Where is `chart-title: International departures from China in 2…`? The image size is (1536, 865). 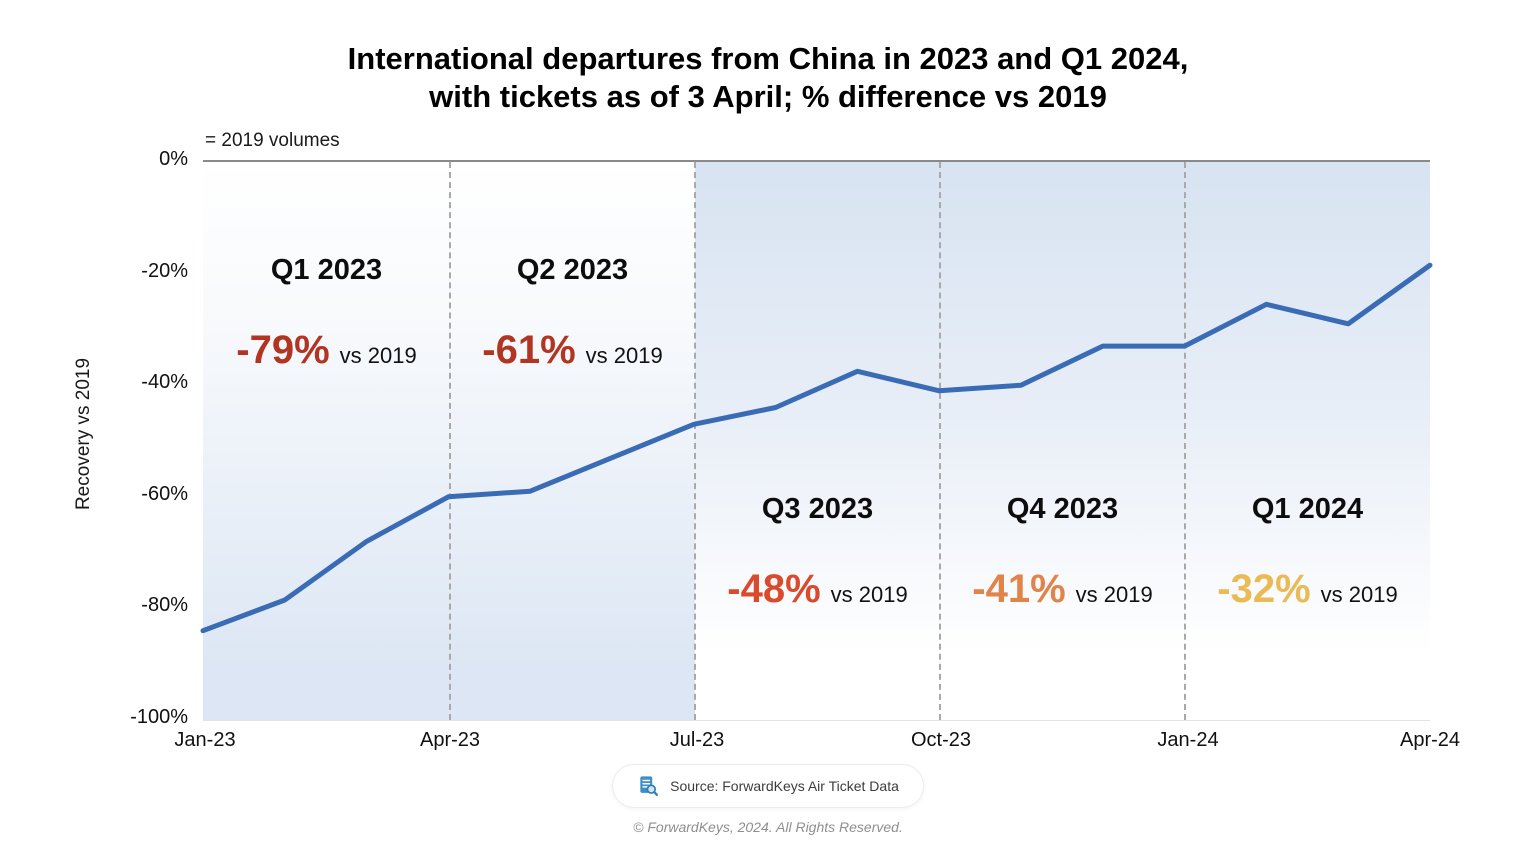
chart-title: International departures from China in 2… is located at coordinates (768, 78).